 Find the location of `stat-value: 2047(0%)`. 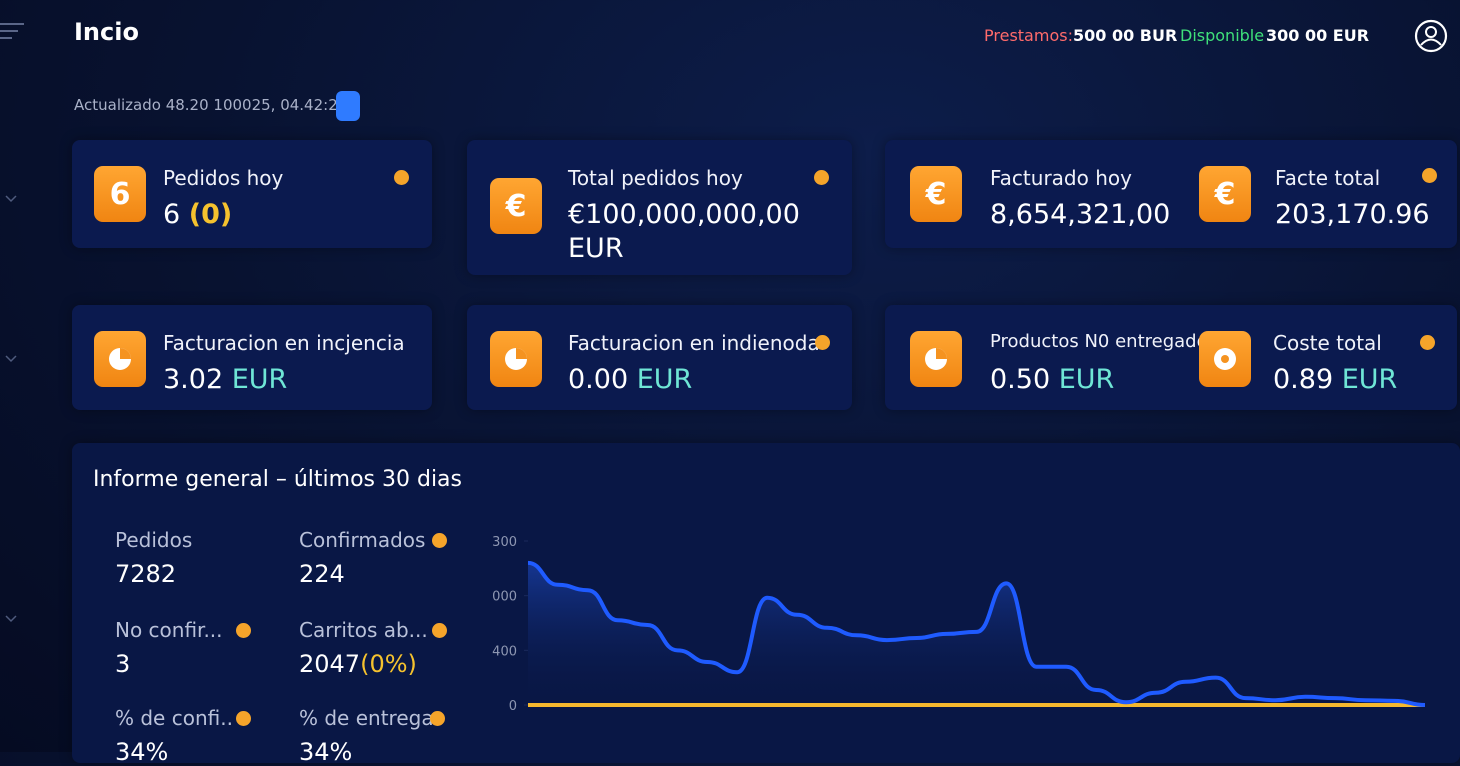

stat-value: 2047(0%) is located at coordinates (358, 664).